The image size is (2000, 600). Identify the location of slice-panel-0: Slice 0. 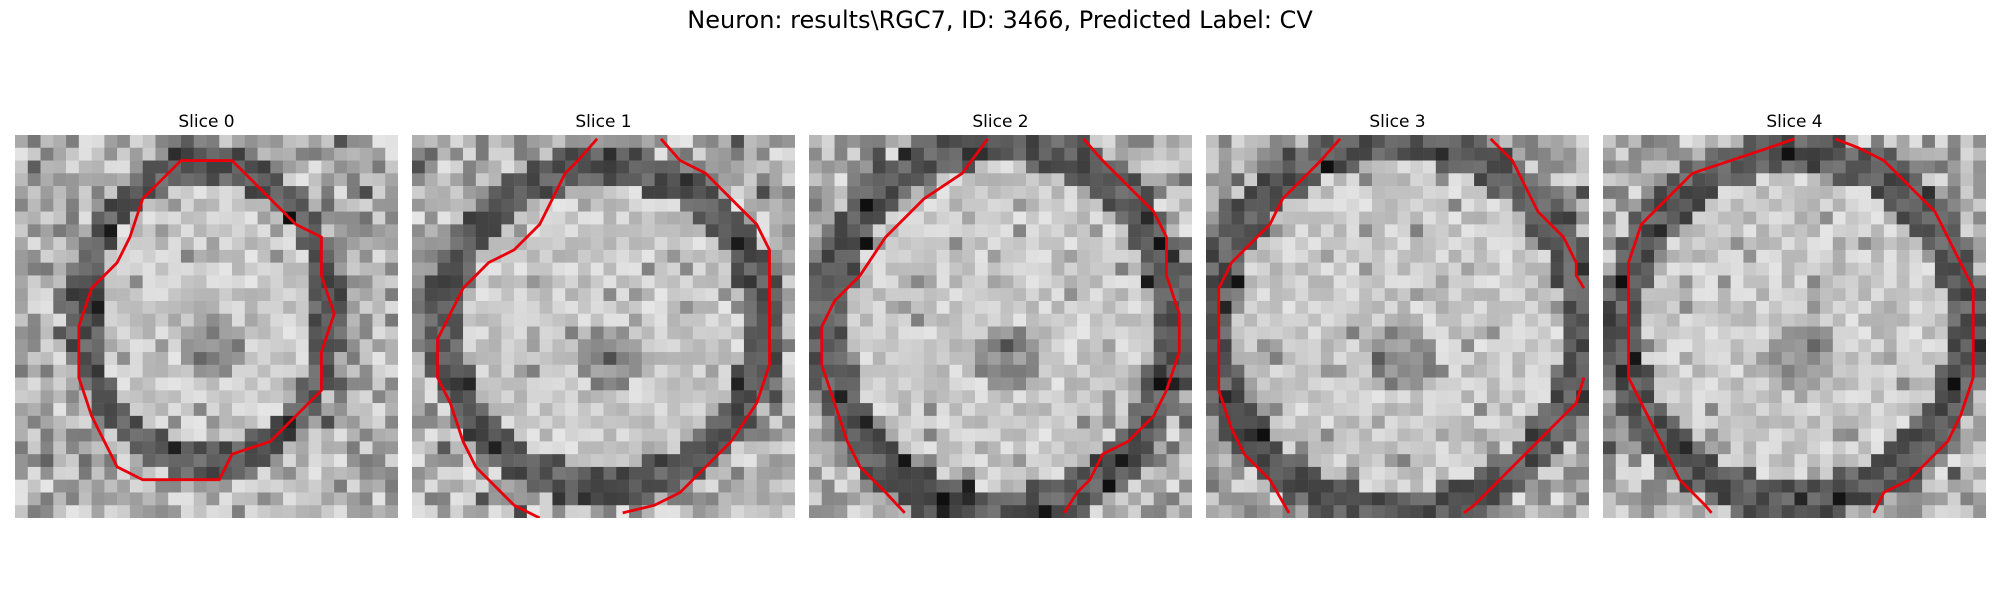
(206, 314).